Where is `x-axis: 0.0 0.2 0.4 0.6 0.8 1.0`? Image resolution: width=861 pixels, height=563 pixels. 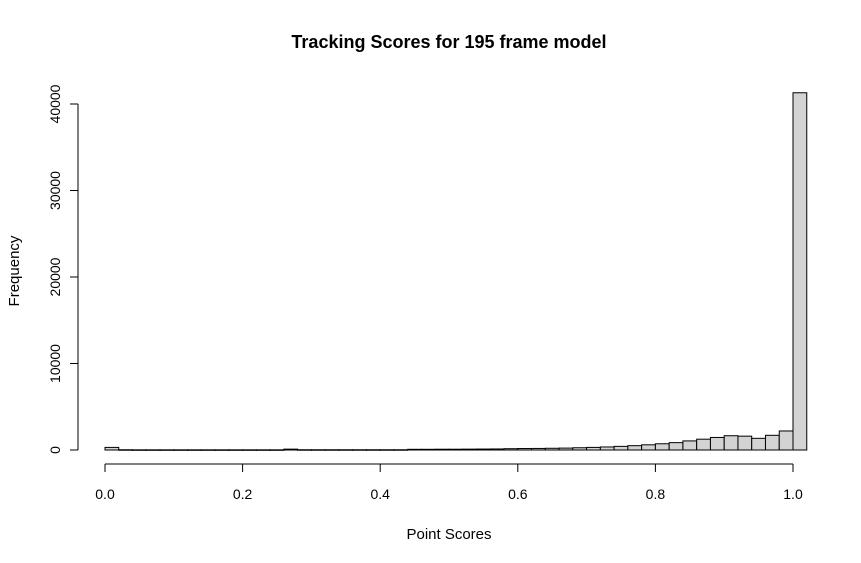 x-axis: 0.0 0.2 0.4 0.6 0.8 1.0 is located at coordinates (449, 482).